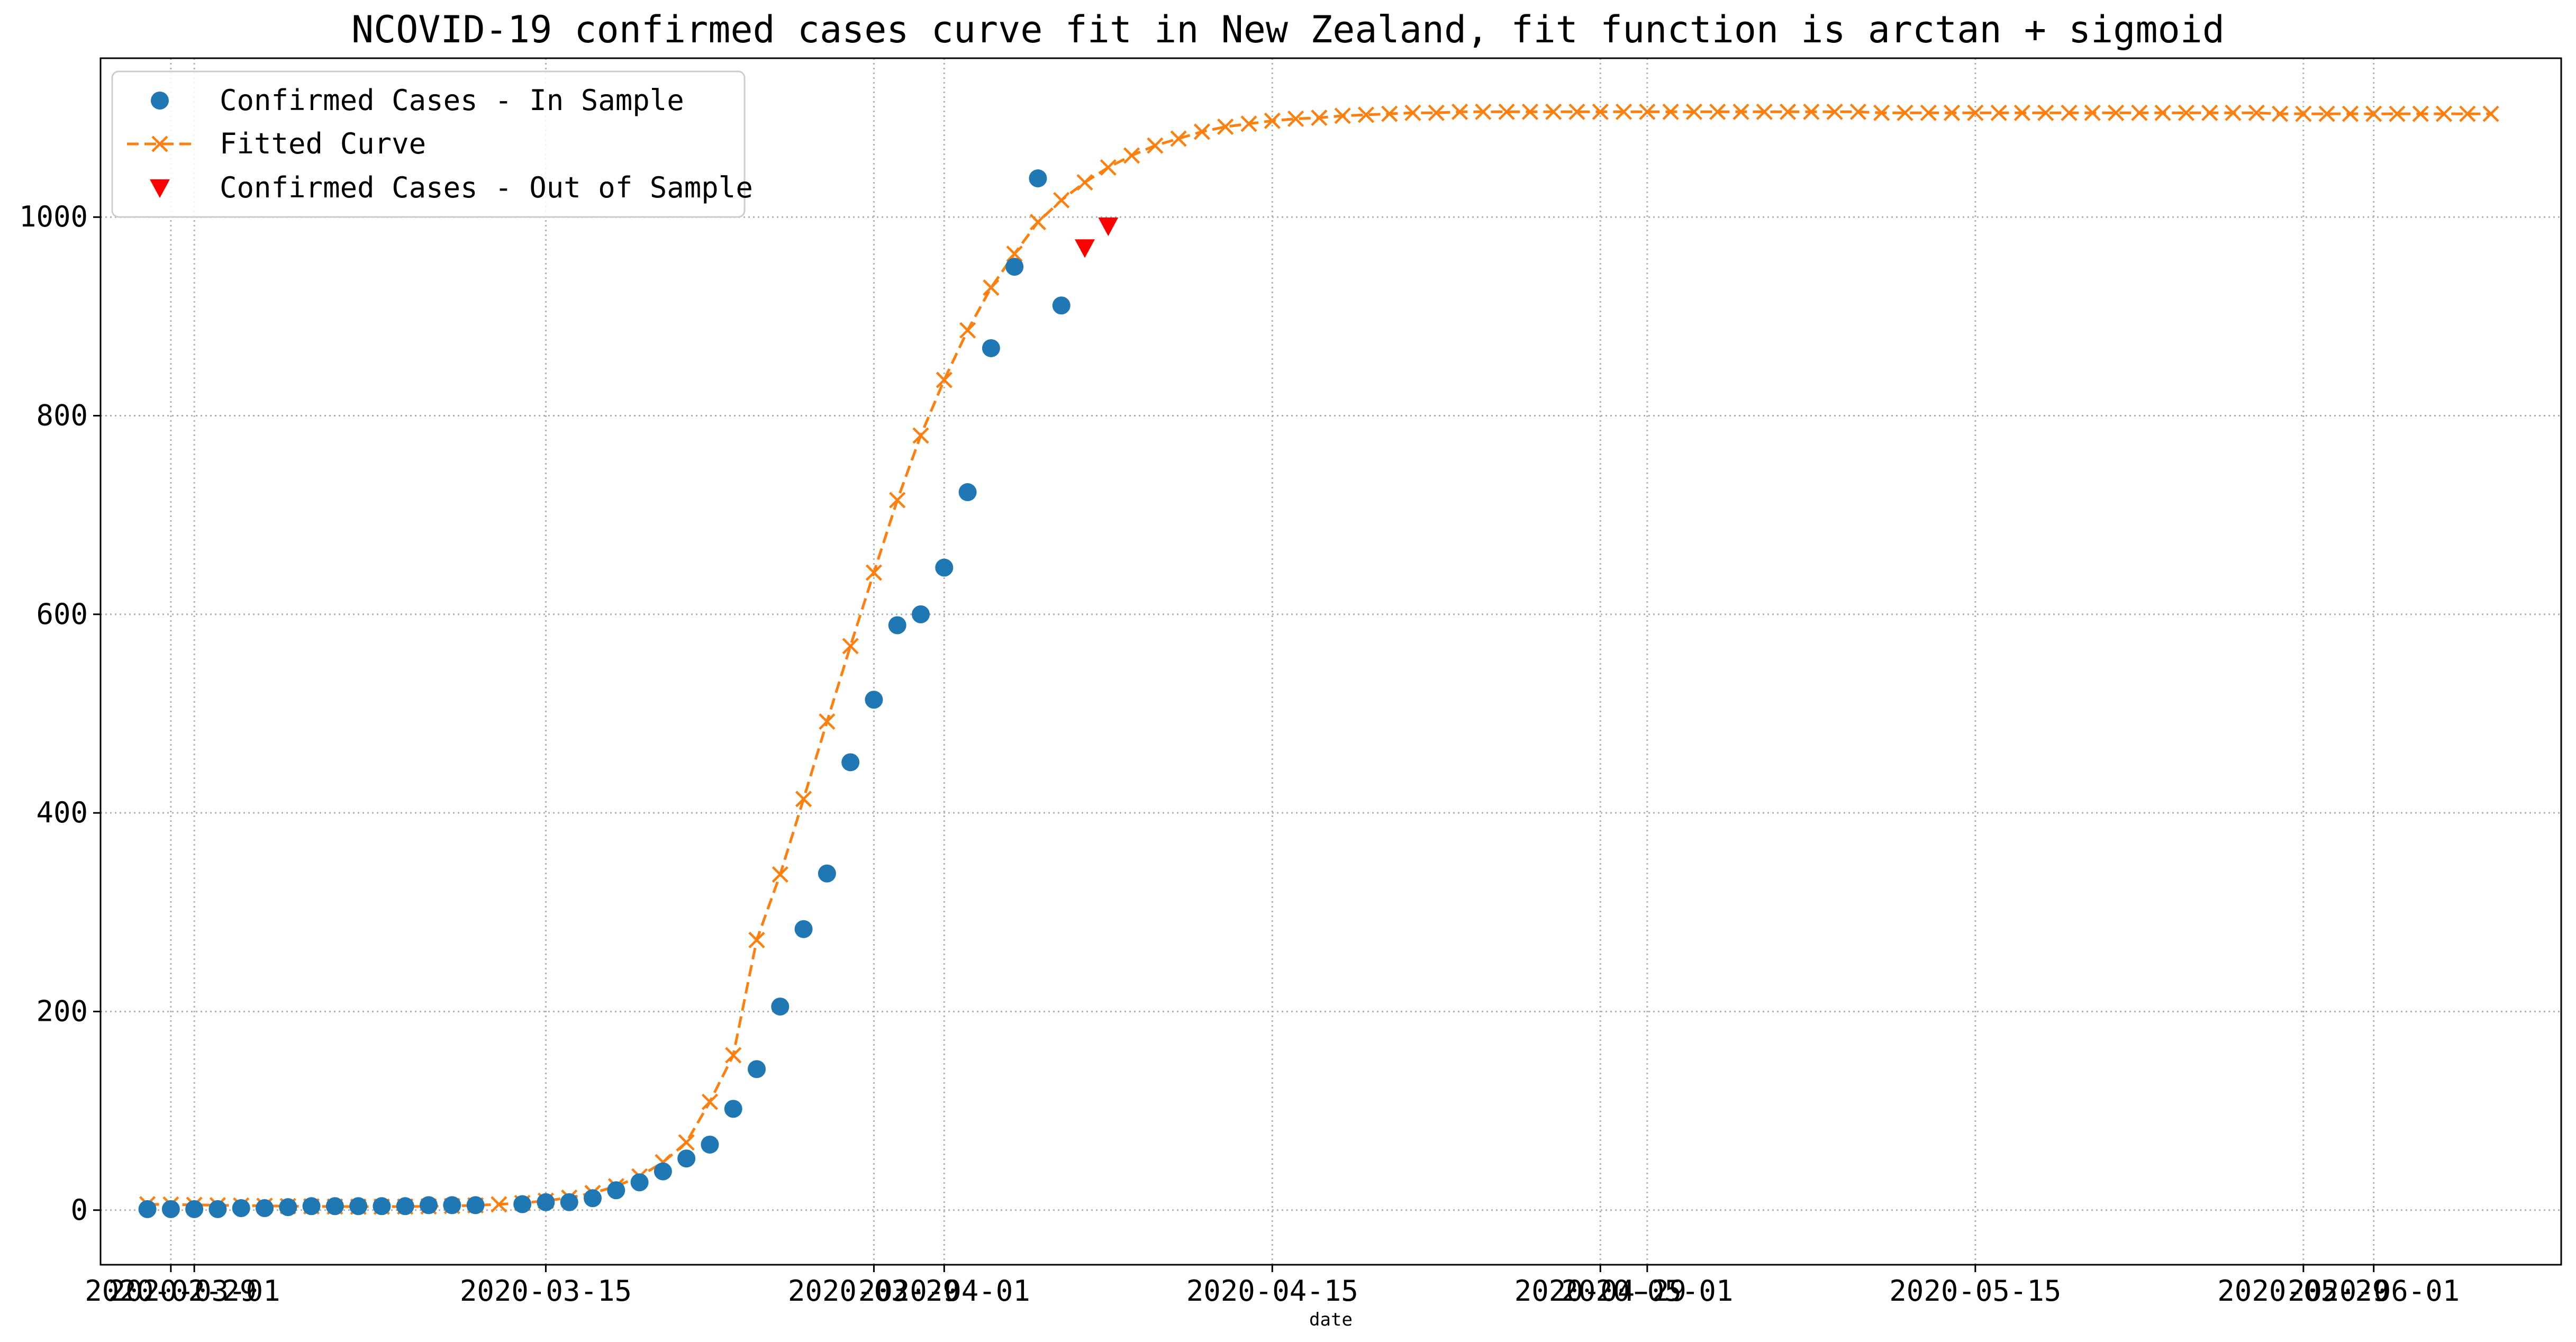 The image size is (2576, 1342). I want to click on x-tick-label: 2020-06-01, so click(2374, 1291).